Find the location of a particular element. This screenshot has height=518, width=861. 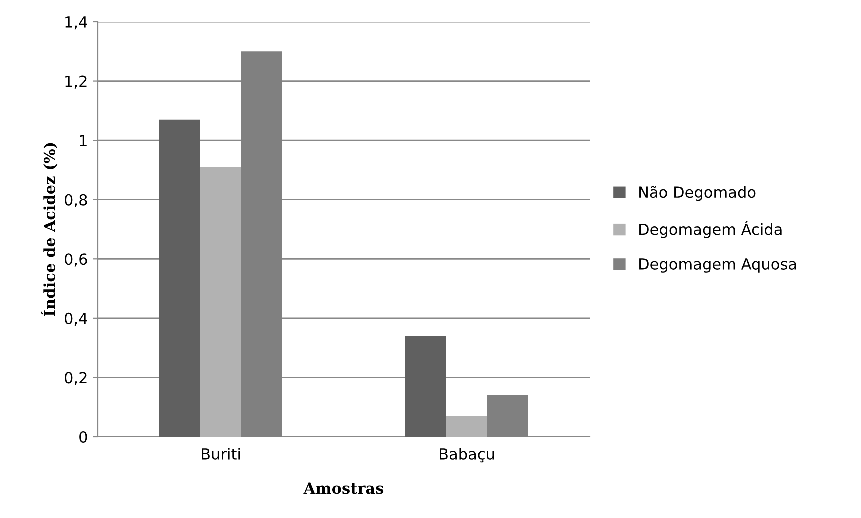

y-tick-label: 0,8 is located at coordinates (76, 201).